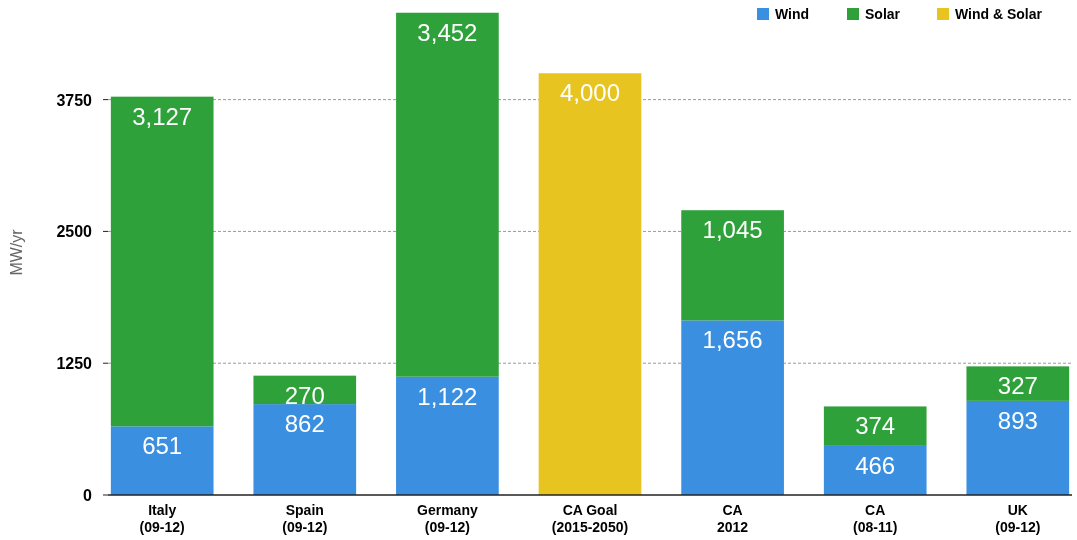 Image resolution: width=1077 pixels, height=540 pixels. I want to click on data-label: 3,127, so click(162, 116).